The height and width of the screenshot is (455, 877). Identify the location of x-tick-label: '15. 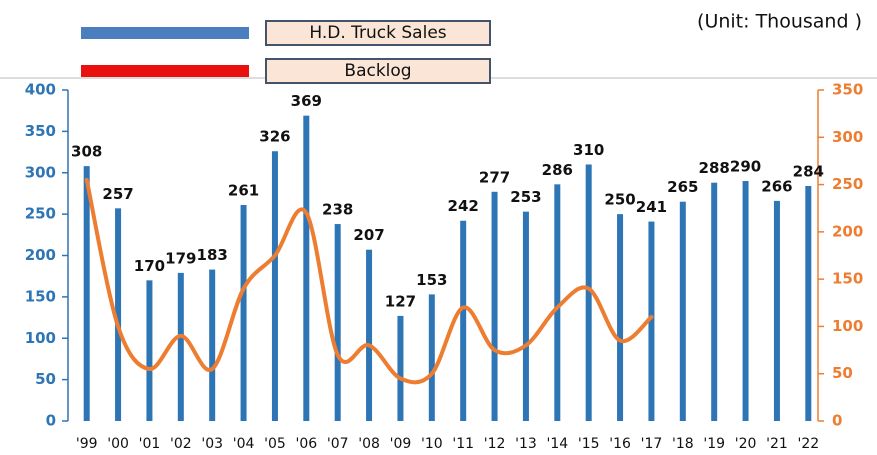
(589, 444).